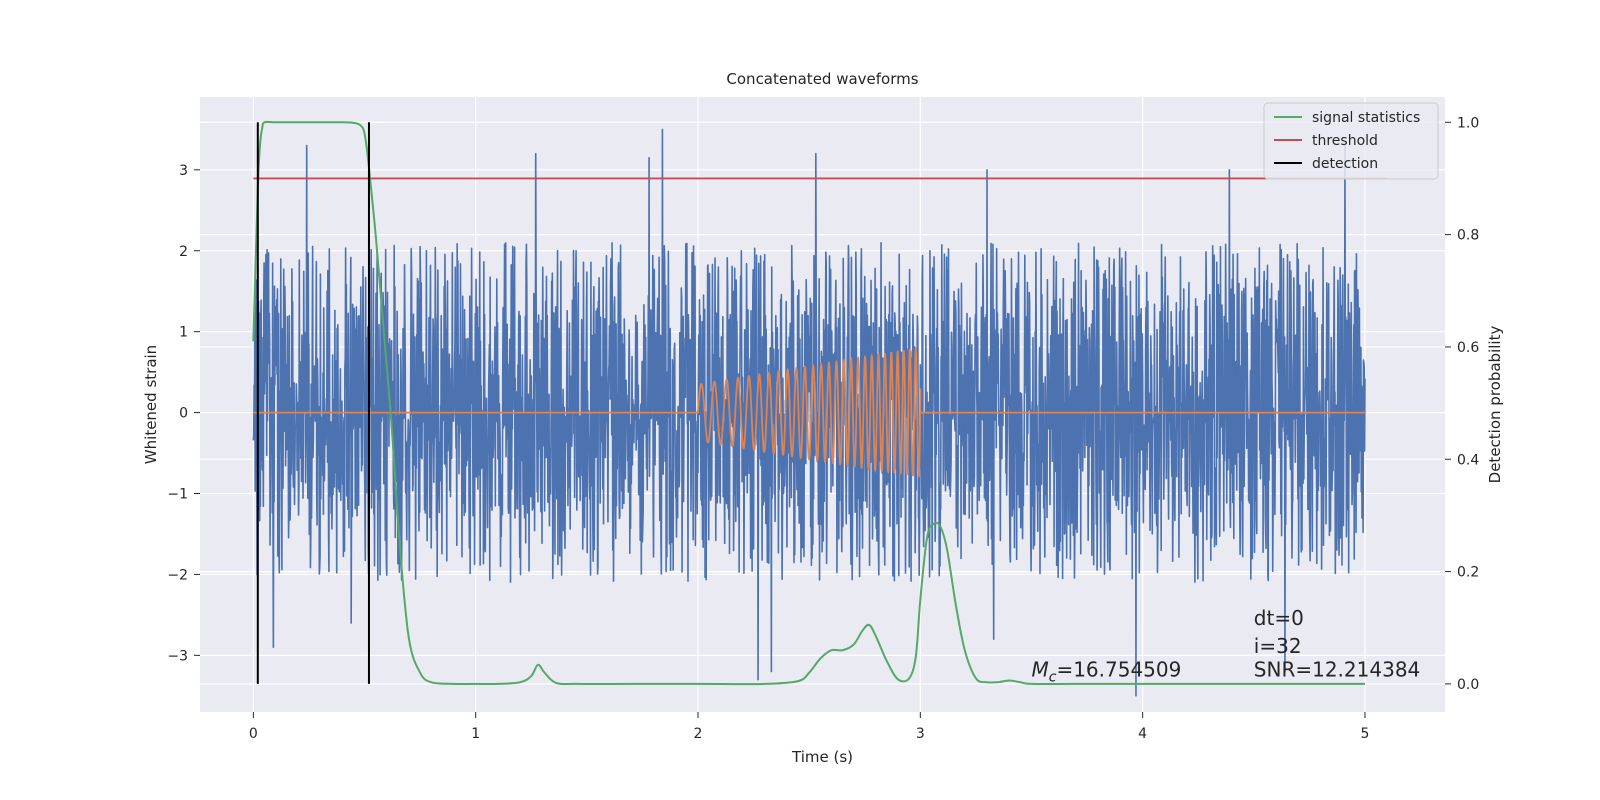 The width and height of the screenshot is (1600, 800). I want to click on series-template-line, so click(809, 412).